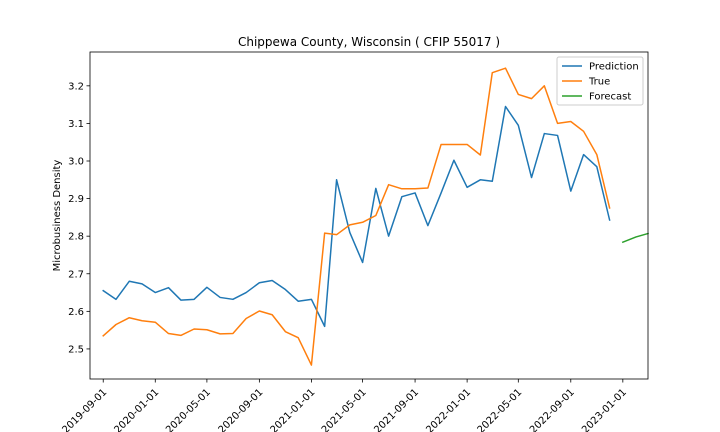 The image size is (720, 432). Describe the element at coordinates (76, 349) in the screenshot. I see `y-tick-label: 2.5` at that location.